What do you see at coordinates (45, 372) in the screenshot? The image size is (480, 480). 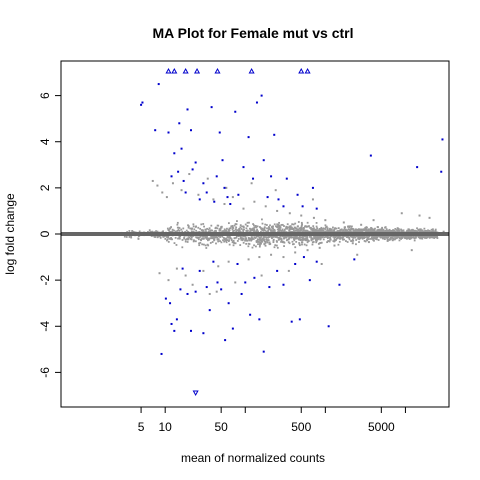 I see `y-tick-label: -6` at bounding box center [45, 372].